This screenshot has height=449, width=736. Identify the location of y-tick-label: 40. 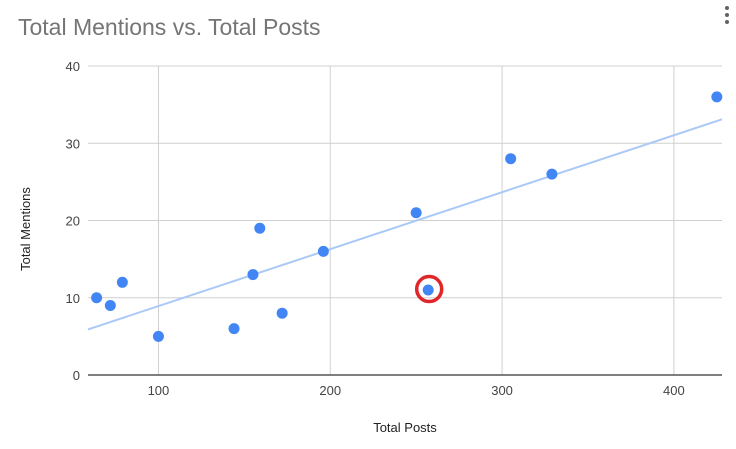
(73, 66).